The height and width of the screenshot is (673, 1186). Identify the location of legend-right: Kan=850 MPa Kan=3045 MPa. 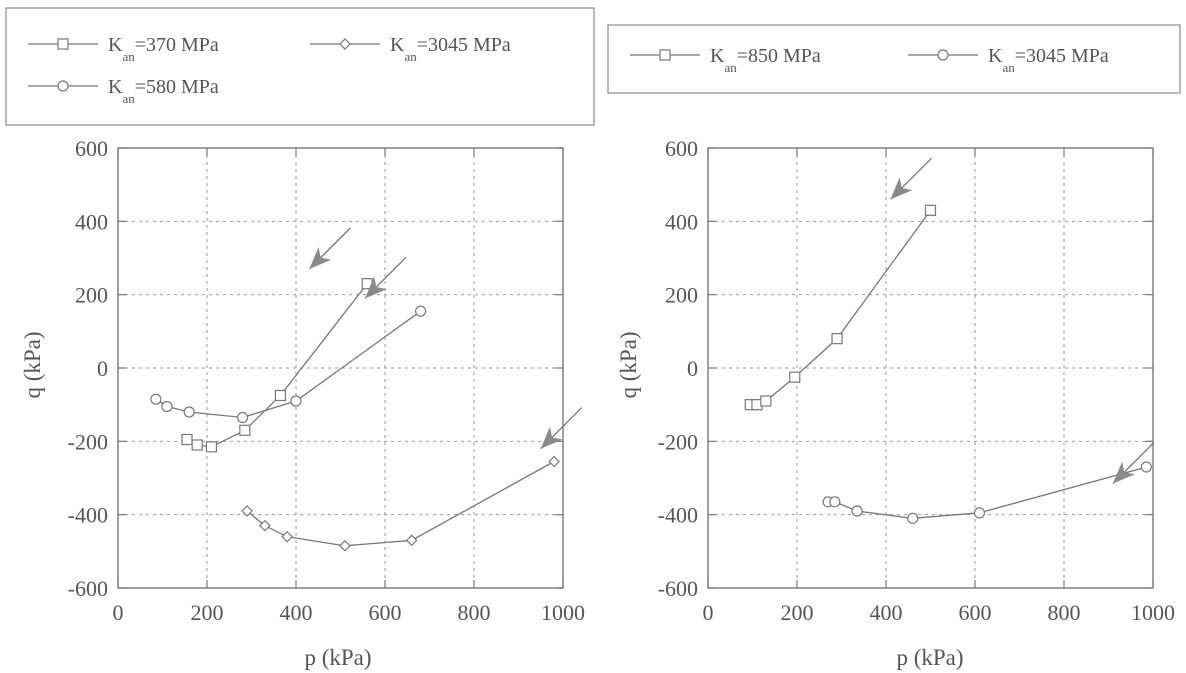
(894, 59).